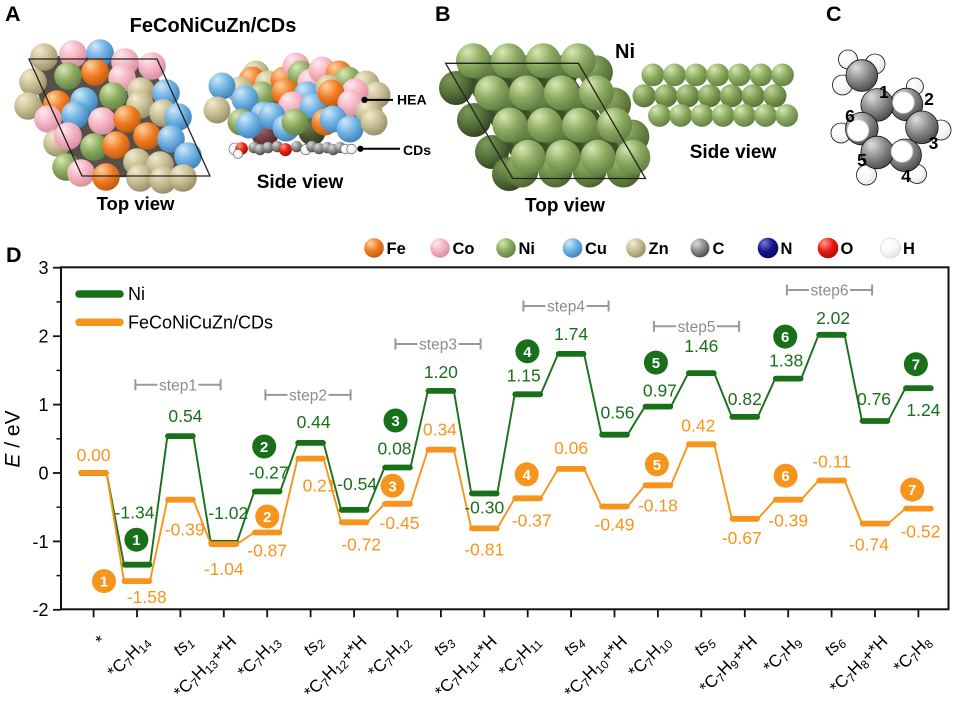 Image resolution: width=958 pixels, height=715 pixels. I want to click on svg-text: -0.52, so click(920, 532).